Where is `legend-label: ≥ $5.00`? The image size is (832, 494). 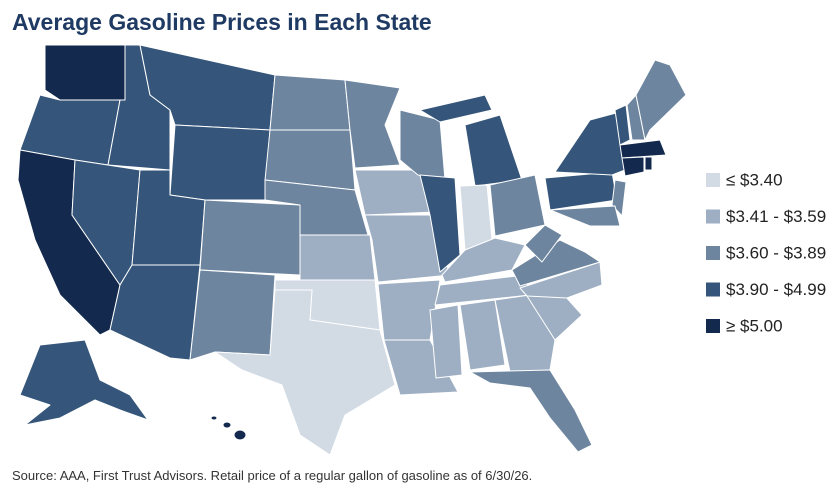 legend-label: ≥ $5.00 is located at coordinates (754, 325).